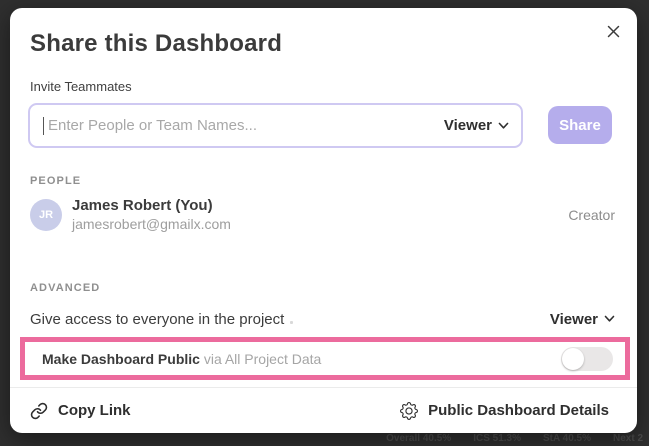 The height and width of the screenshot is (446, 649). Describe the element at coordinates (627, 438) in the screenshot. I see `legend-item: Next 2` at that location.